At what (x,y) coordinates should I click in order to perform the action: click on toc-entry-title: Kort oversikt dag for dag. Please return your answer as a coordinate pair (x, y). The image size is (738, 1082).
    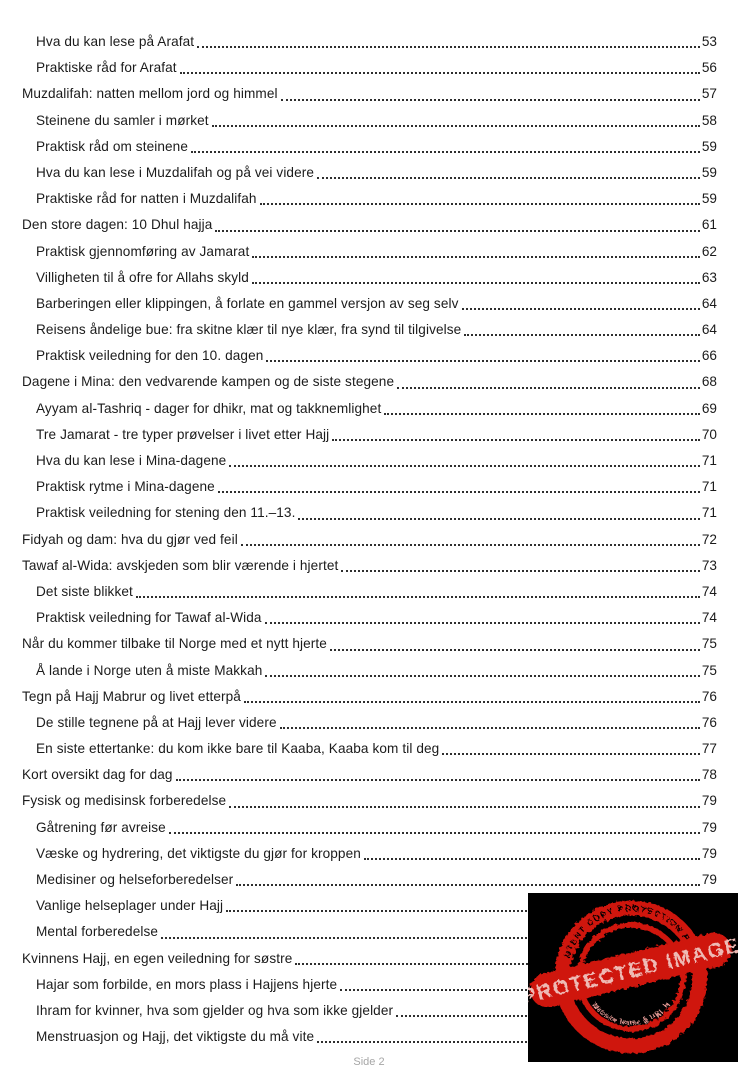
    Looking at the image, I should click on (97, 775).